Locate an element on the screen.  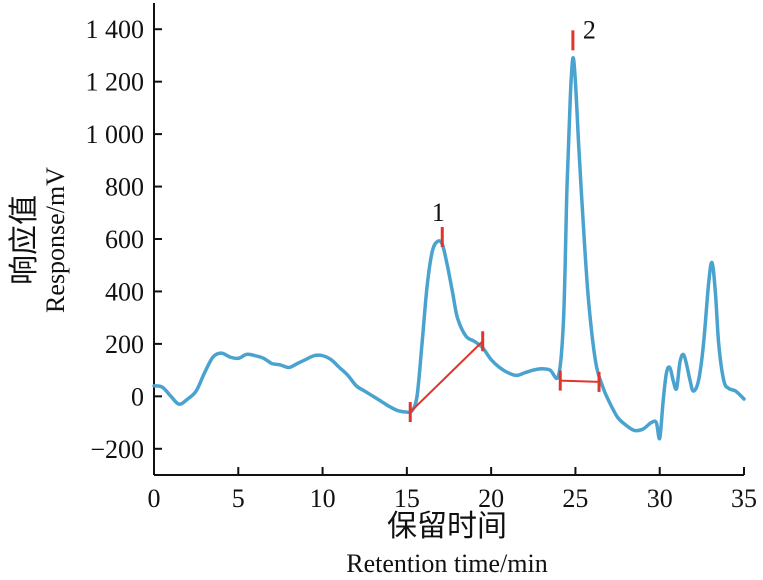
y-tick-label: 800 is located at coordinates (124, 187).